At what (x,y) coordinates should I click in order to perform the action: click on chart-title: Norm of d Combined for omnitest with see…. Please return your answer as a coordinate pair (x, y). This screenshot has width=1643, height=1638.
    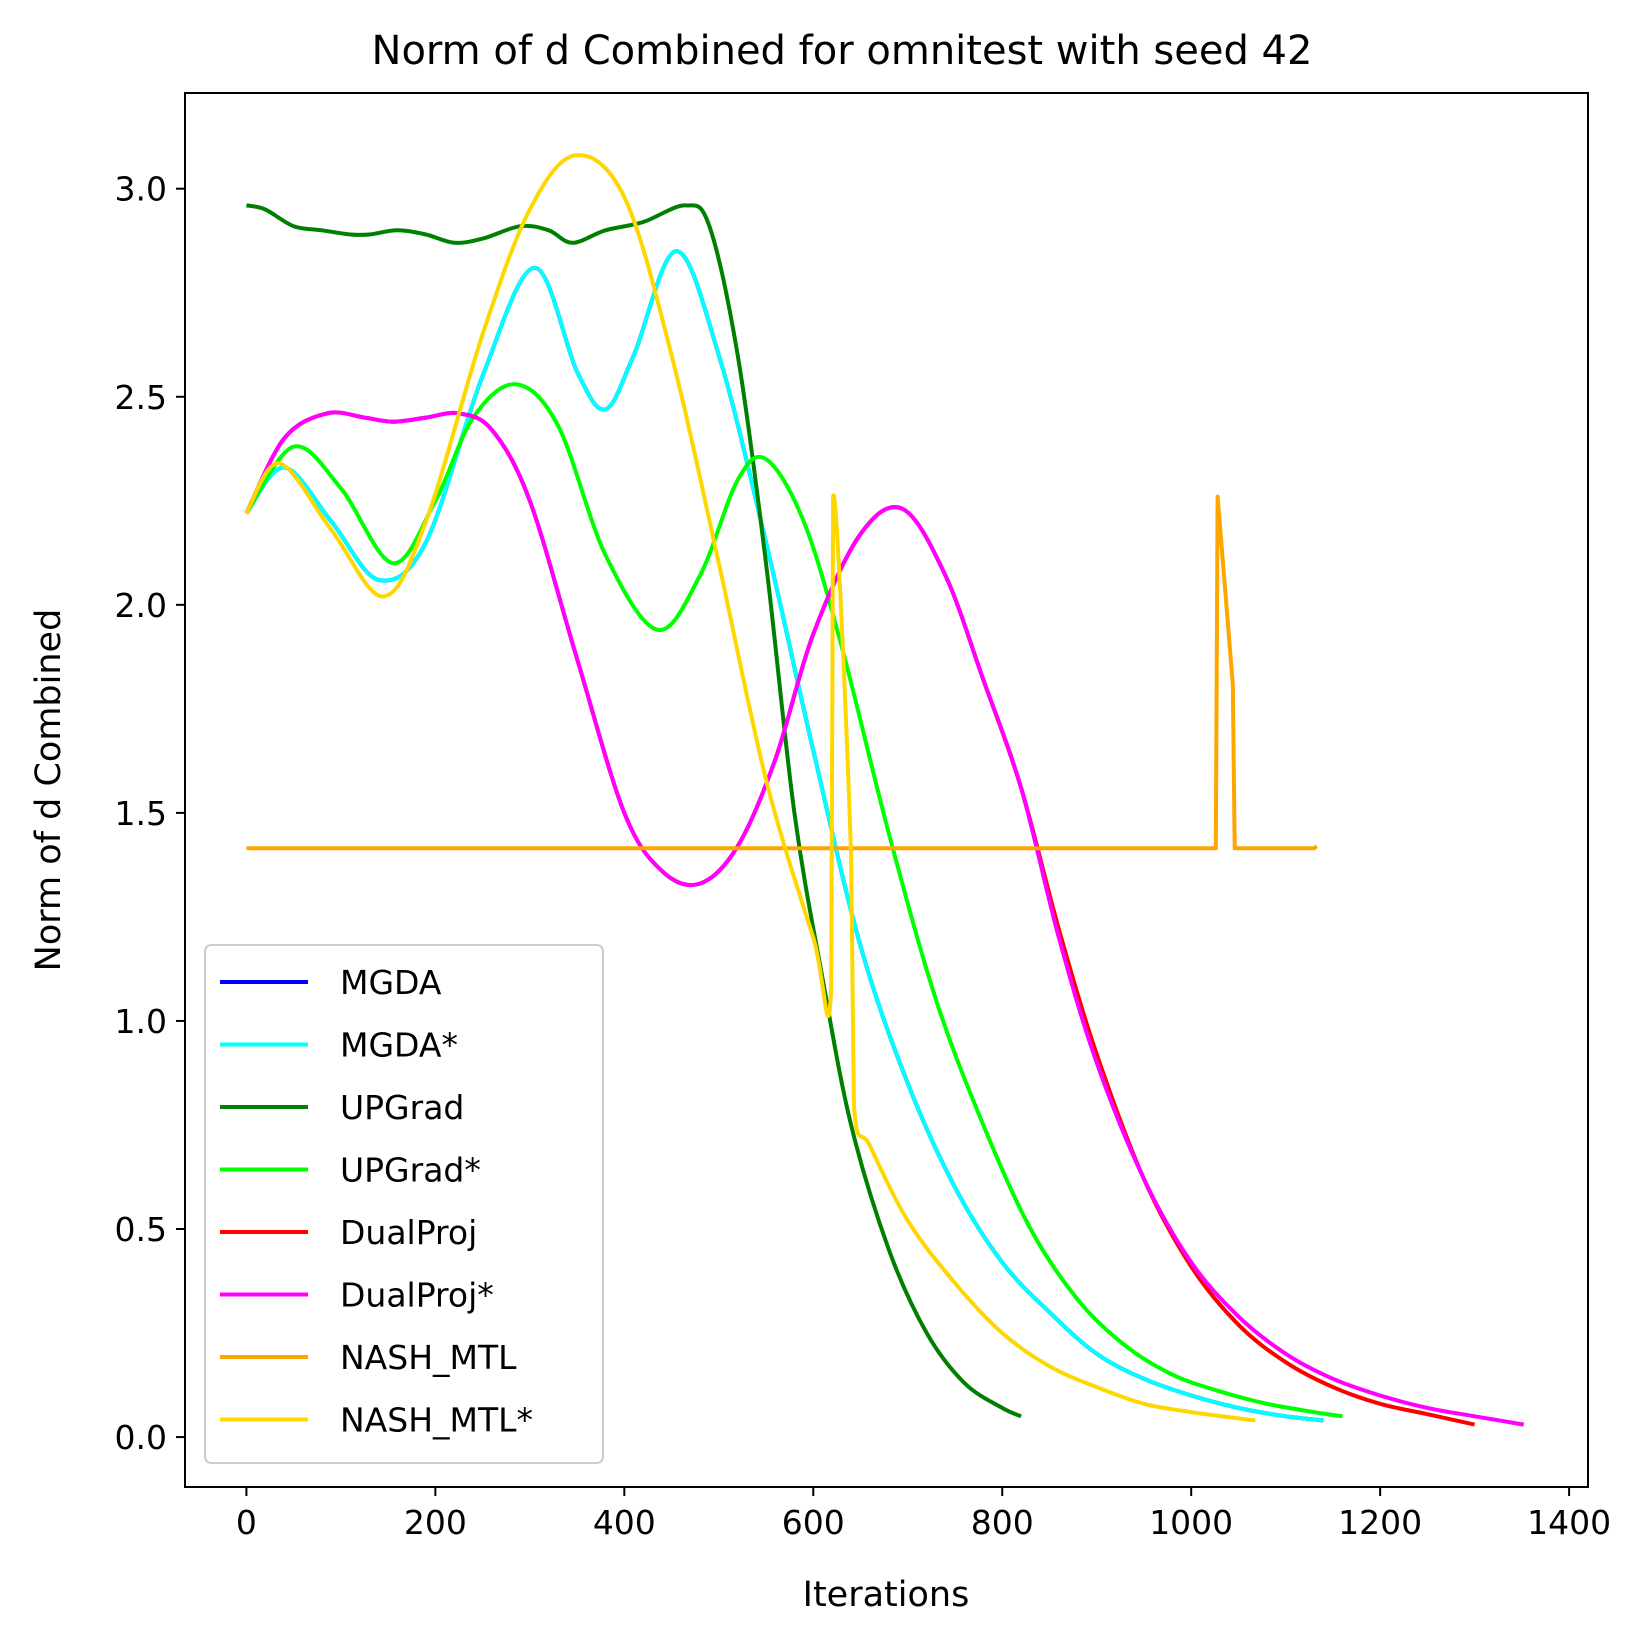
    Looking at the image, I should click on (842, 51).